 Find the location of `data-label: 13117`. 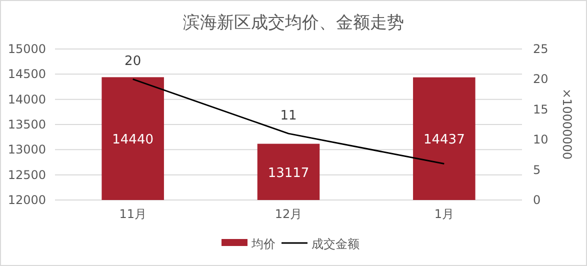

data-label: 13117 is located at coordinates (289, 173).